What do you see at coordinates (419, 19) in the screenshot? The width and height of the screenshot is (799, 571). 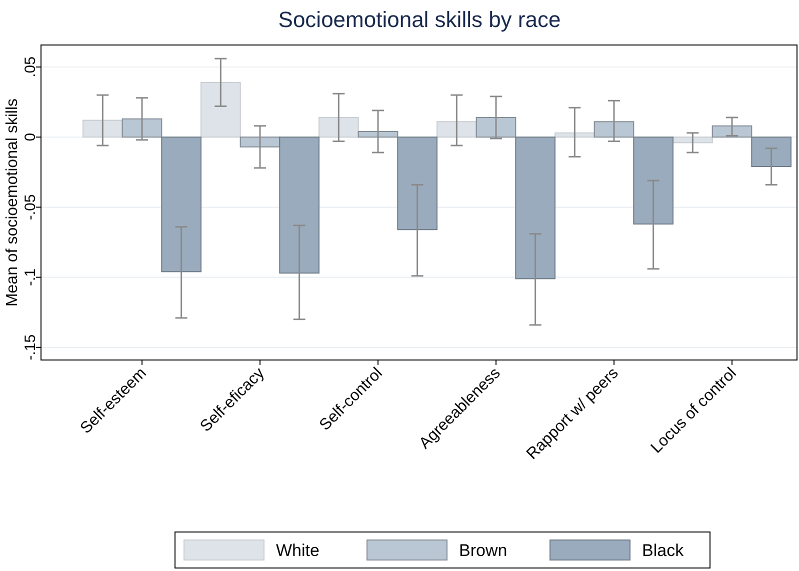 I see `chart-title: Socioemotional skills by race` at bounding box center [419, 19].